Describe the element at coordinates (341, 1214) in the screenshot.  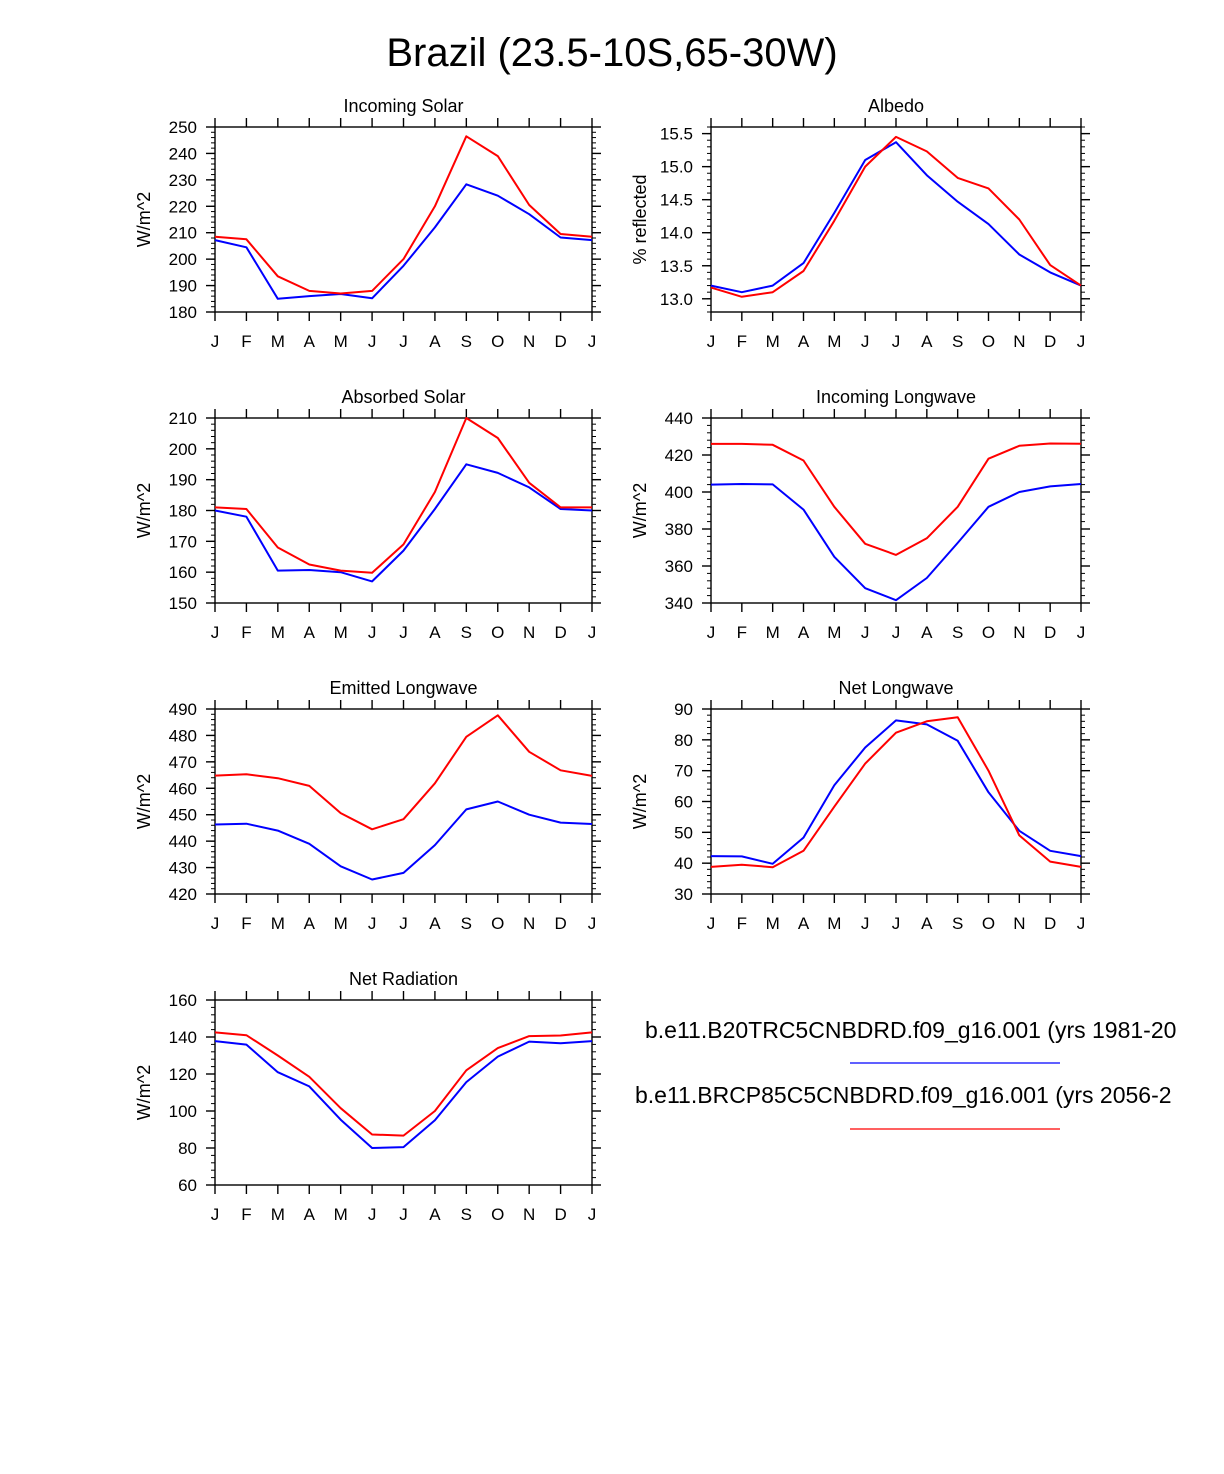
I see `net-radiation-xtick-label: M` at that location.